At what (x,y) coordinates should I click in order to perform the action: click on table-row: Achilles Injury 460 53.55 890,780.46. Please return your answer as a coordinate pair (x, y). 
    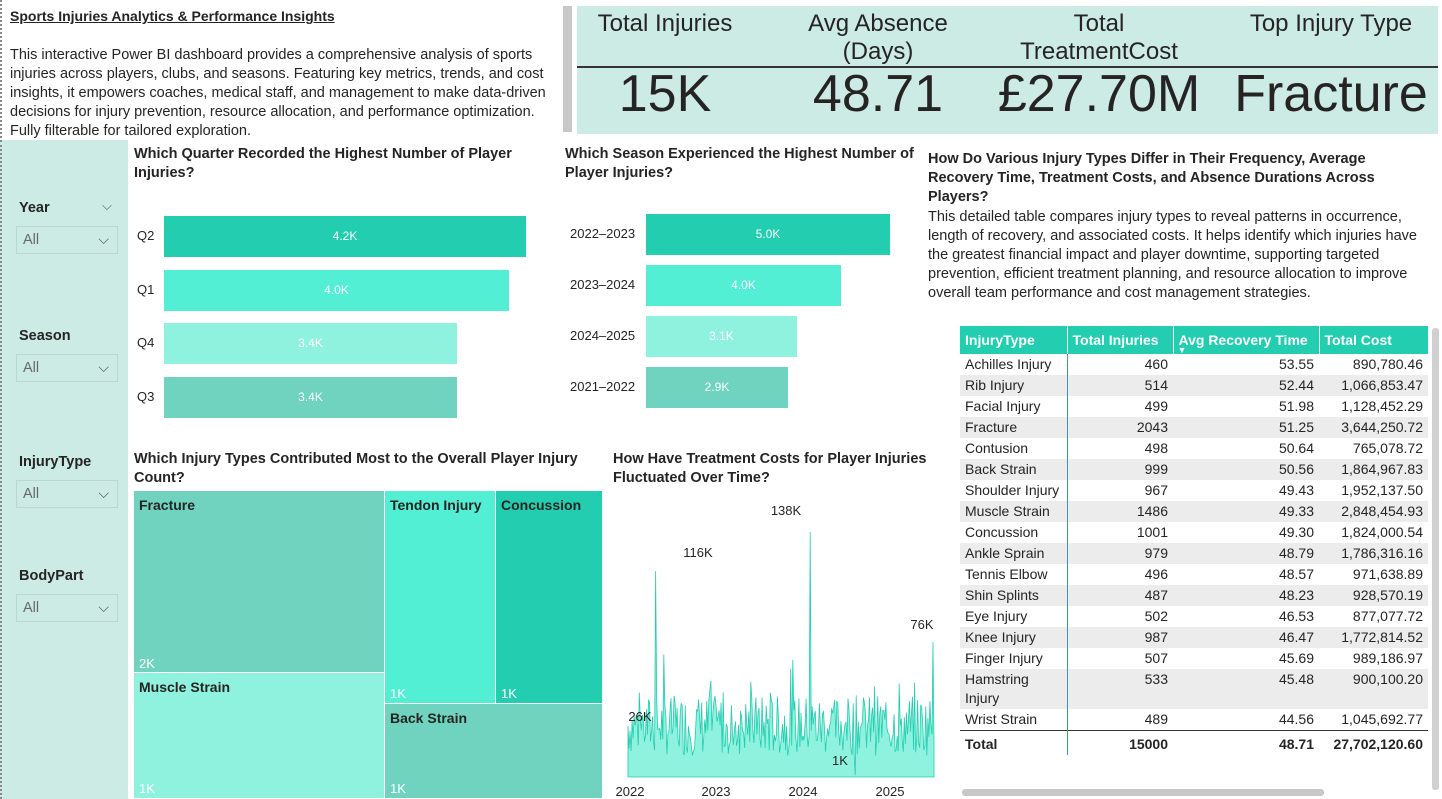
    Looking at the image, I should click on (1194, 364).